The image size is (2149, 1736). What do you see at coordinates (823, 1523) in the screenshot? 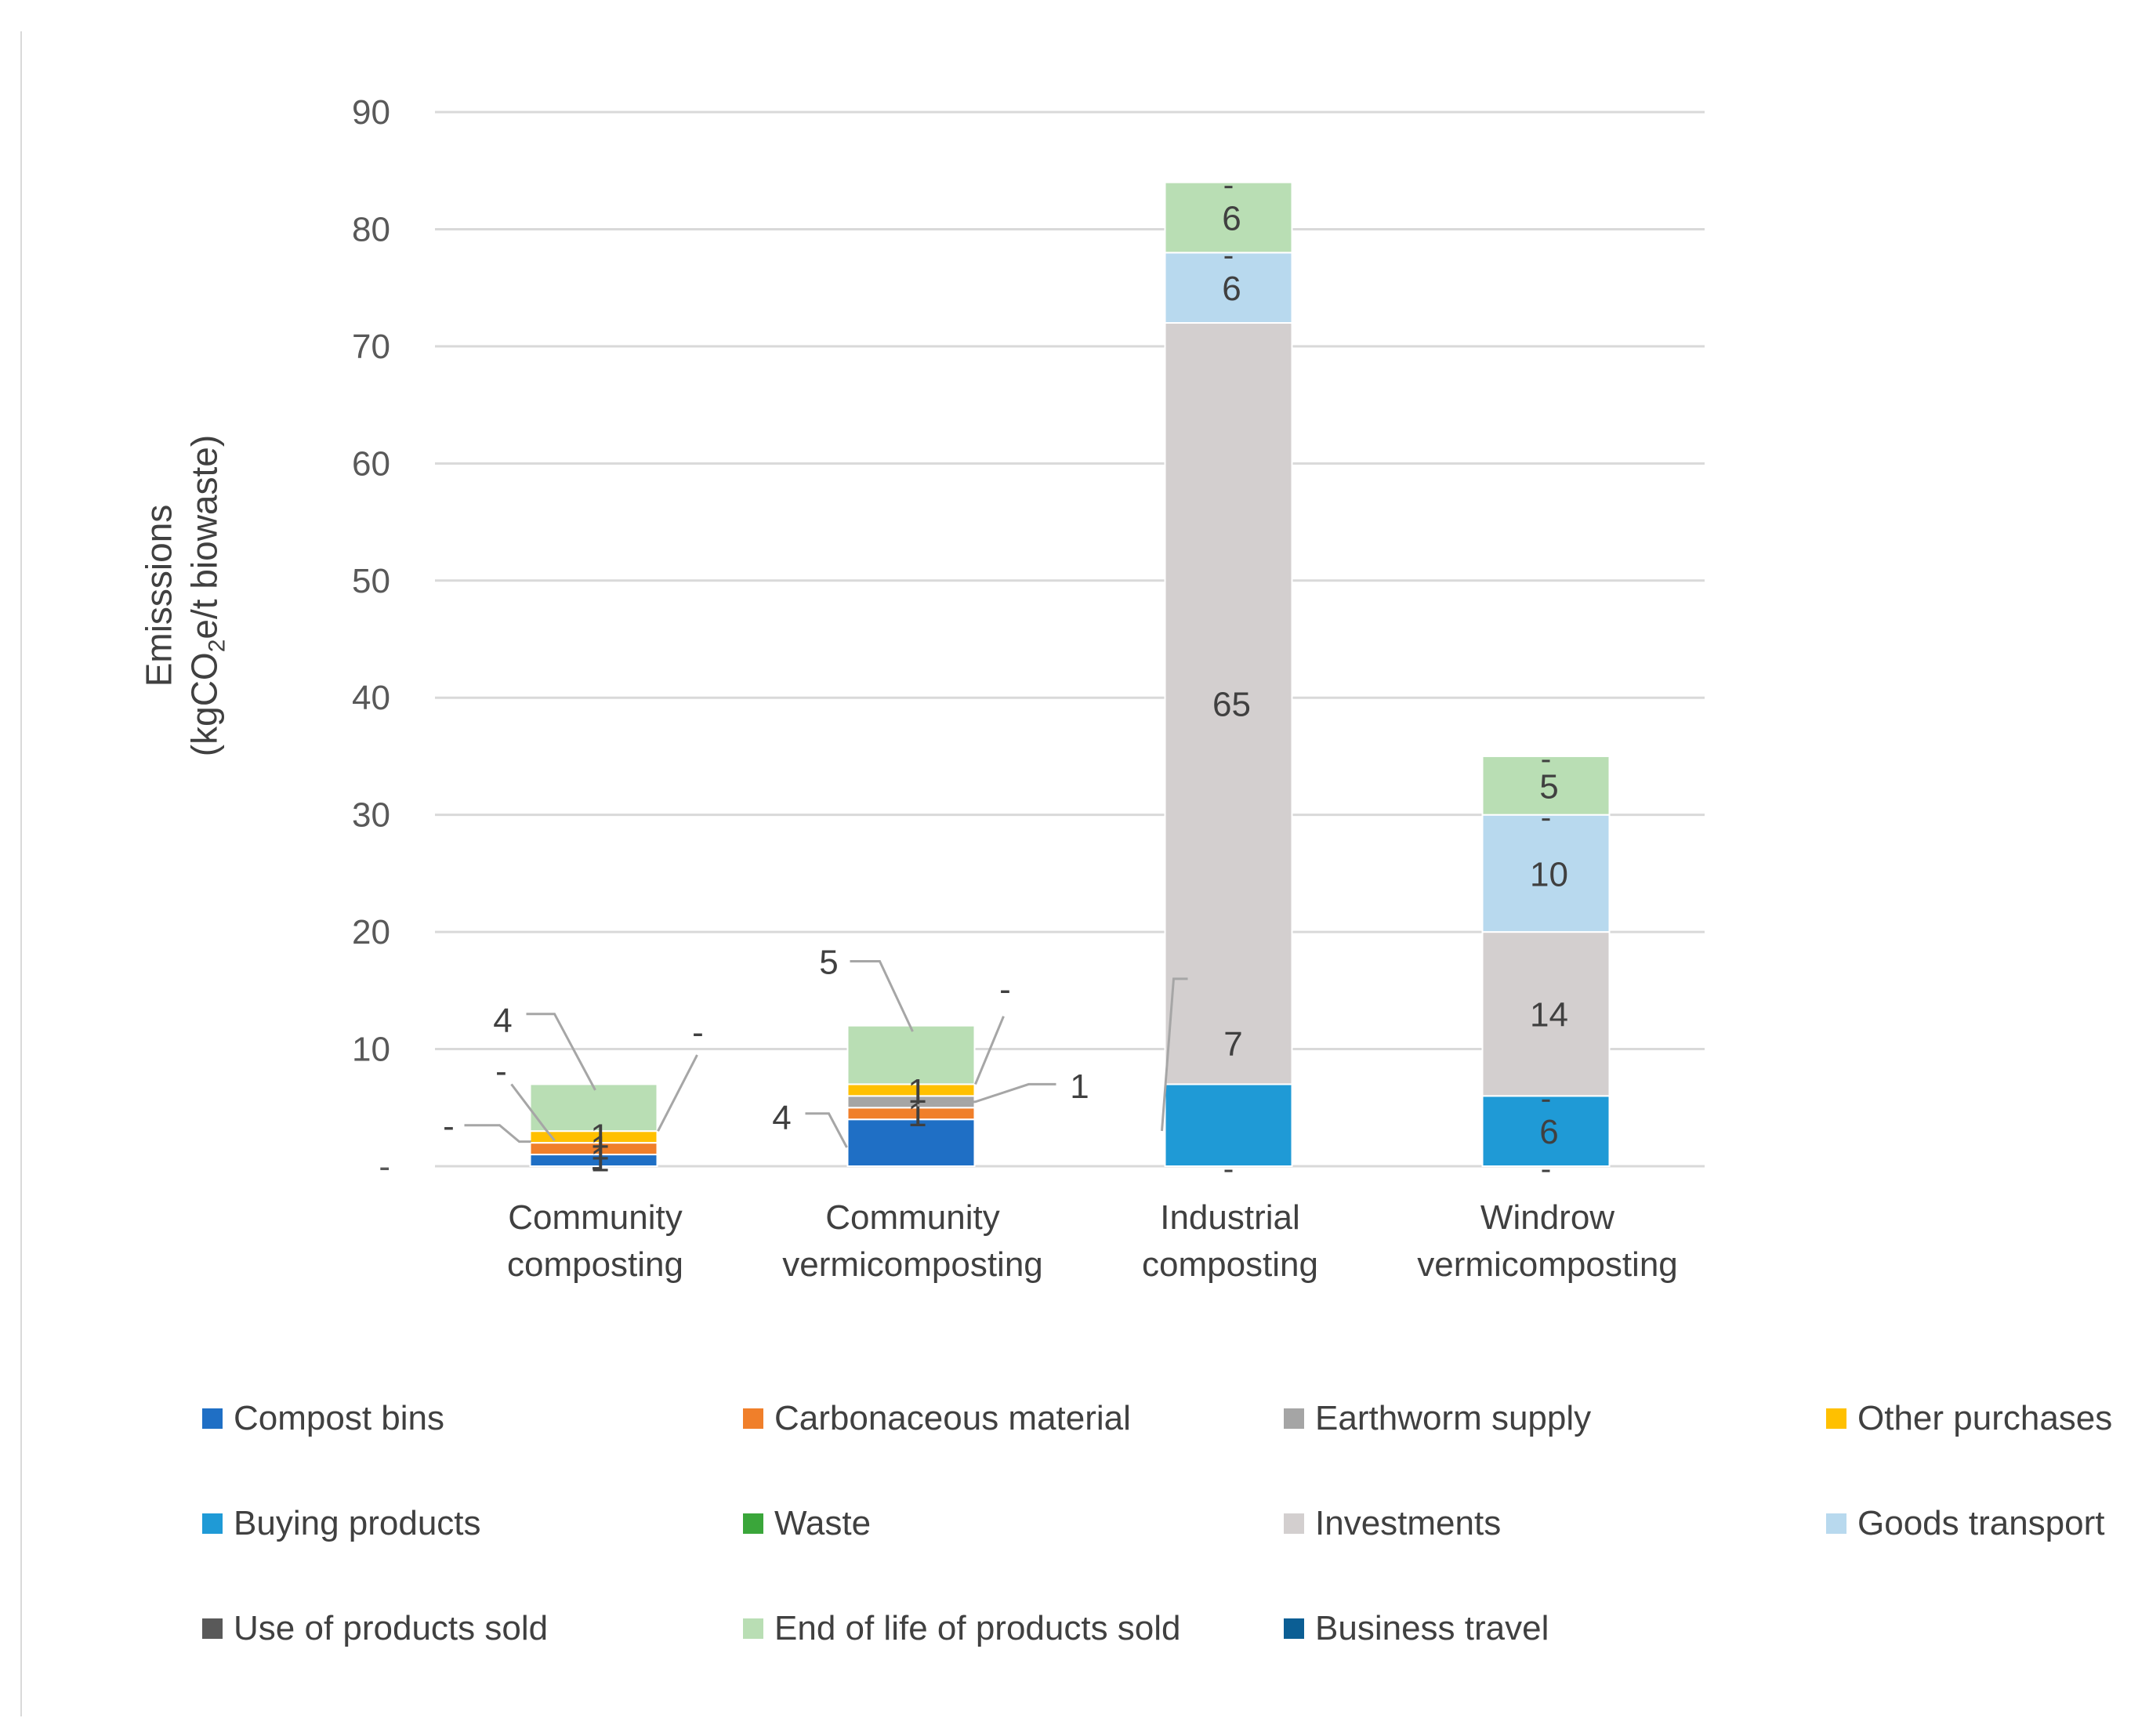
I see `legend-label: Waste` at bounding box center [823, 1523].